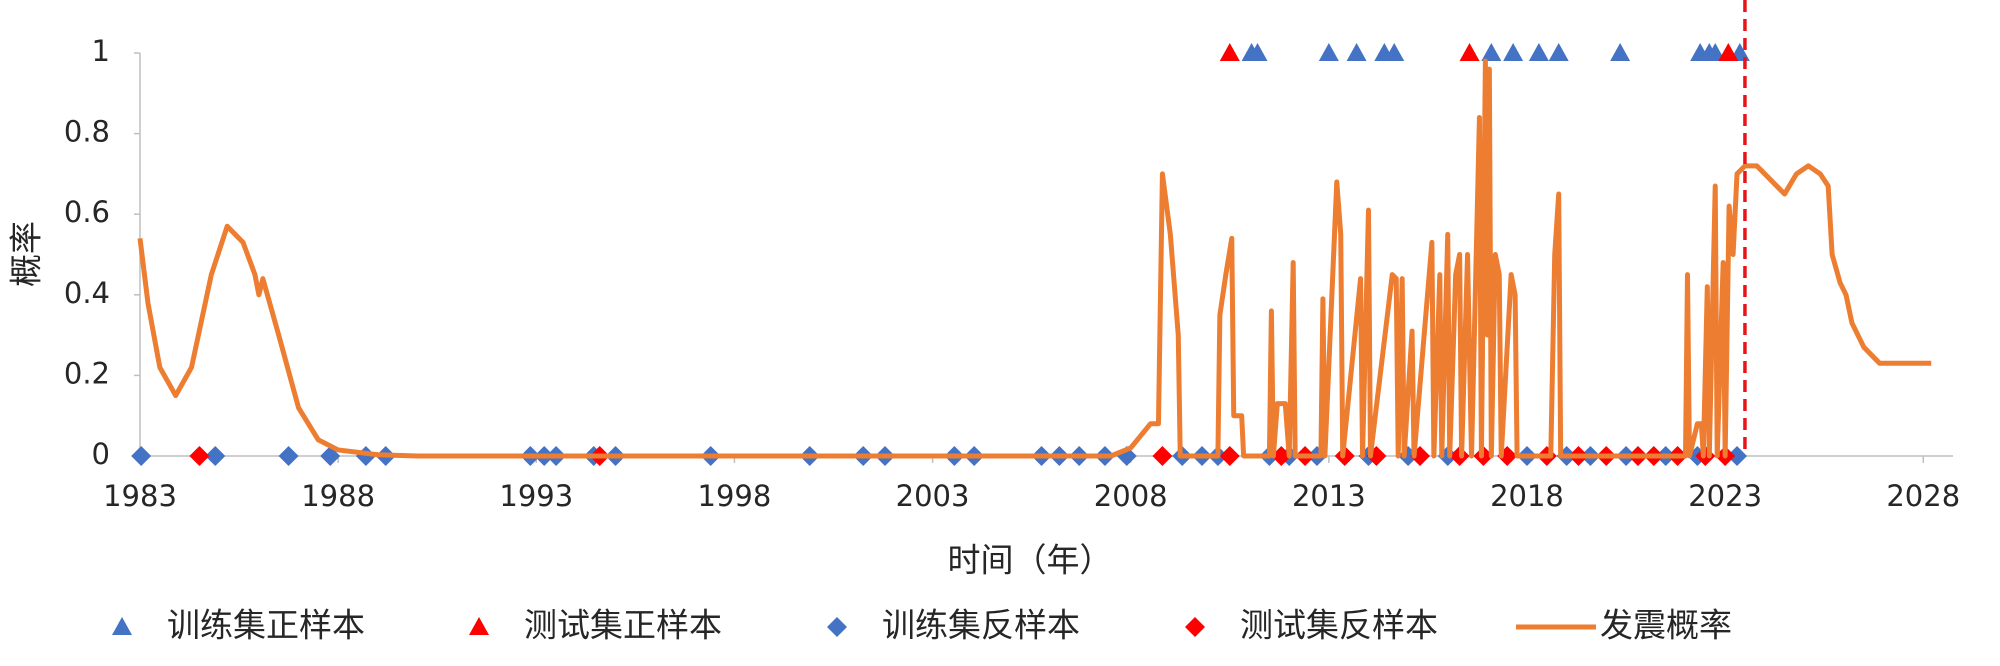 The width and height of the screenshot is (2000, 666). I want to click on x-tick-label: 1993, so click(536, 496).